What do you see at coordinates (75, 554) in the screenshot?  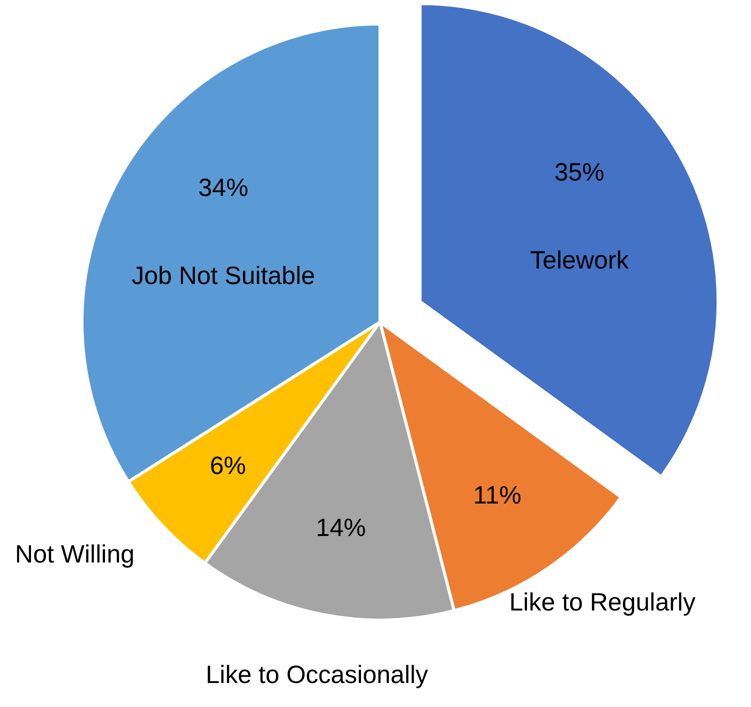 I see `slice-label: Not Willing` at bounding box center [75, 554].